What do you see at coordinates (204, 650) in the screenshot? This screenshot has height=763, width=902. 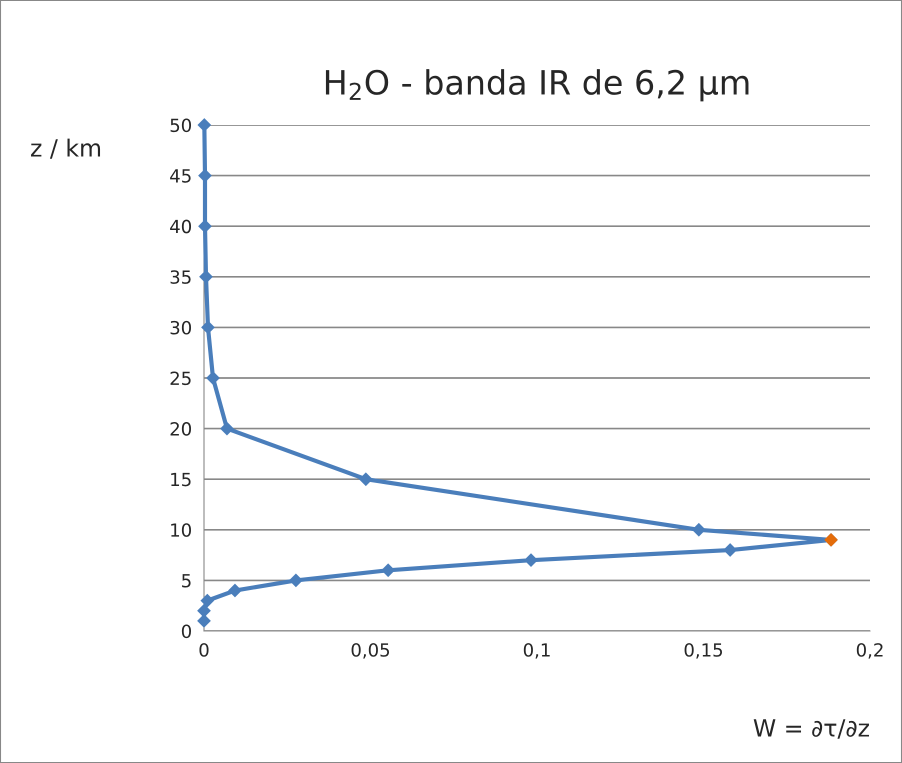 I see `x-tick-label: 0` at bounding box center [204, 650].